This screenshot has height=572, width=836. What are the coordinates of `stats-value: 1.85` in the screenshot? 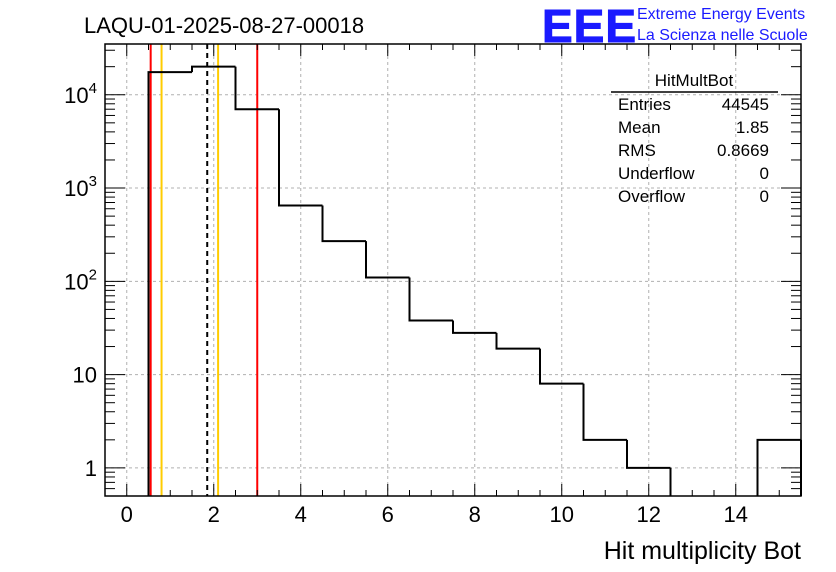 It's located at (752, 127).